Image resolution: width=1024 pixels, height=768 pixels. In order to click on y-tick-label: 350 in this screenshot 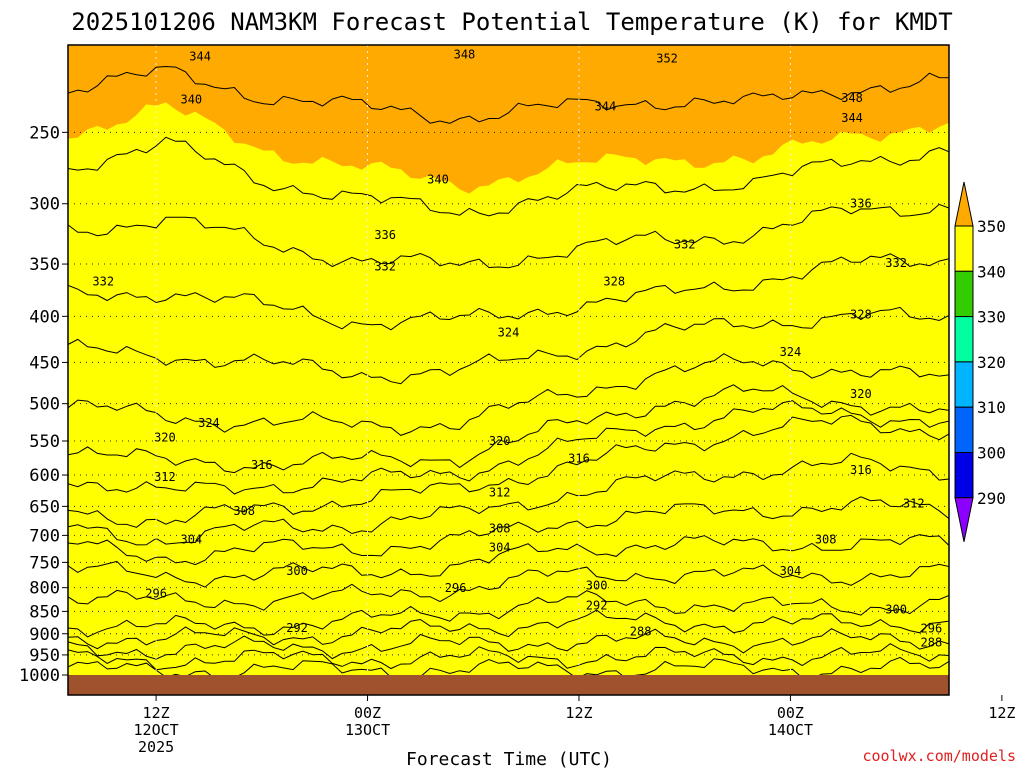, I will do `click(44, 265)`.